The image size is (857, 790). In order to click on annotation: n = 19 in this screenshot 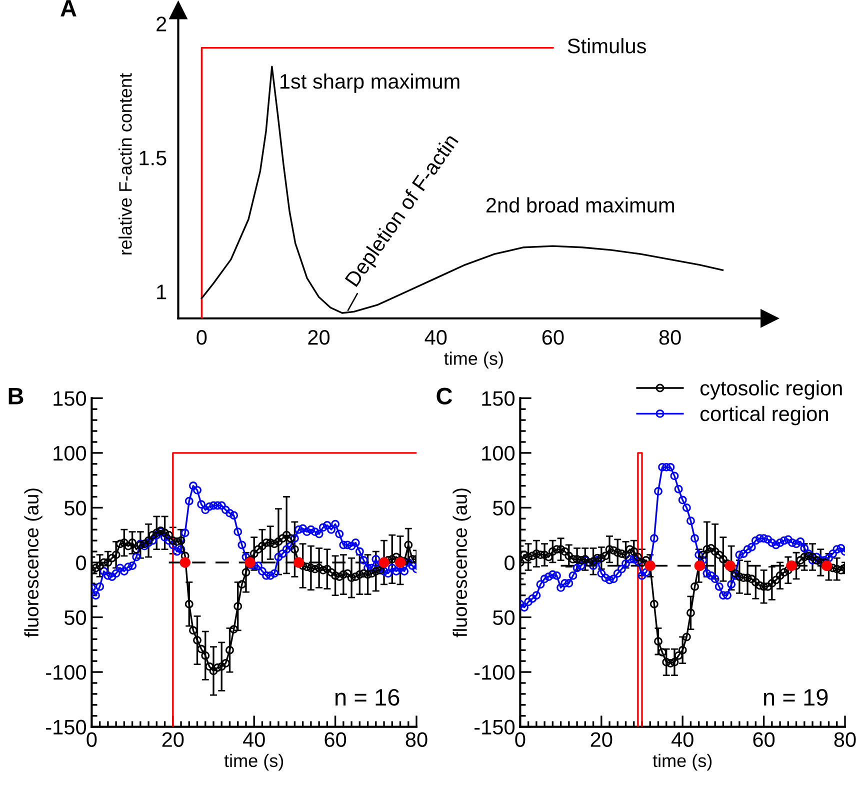, I will do `click(796, 697)`.